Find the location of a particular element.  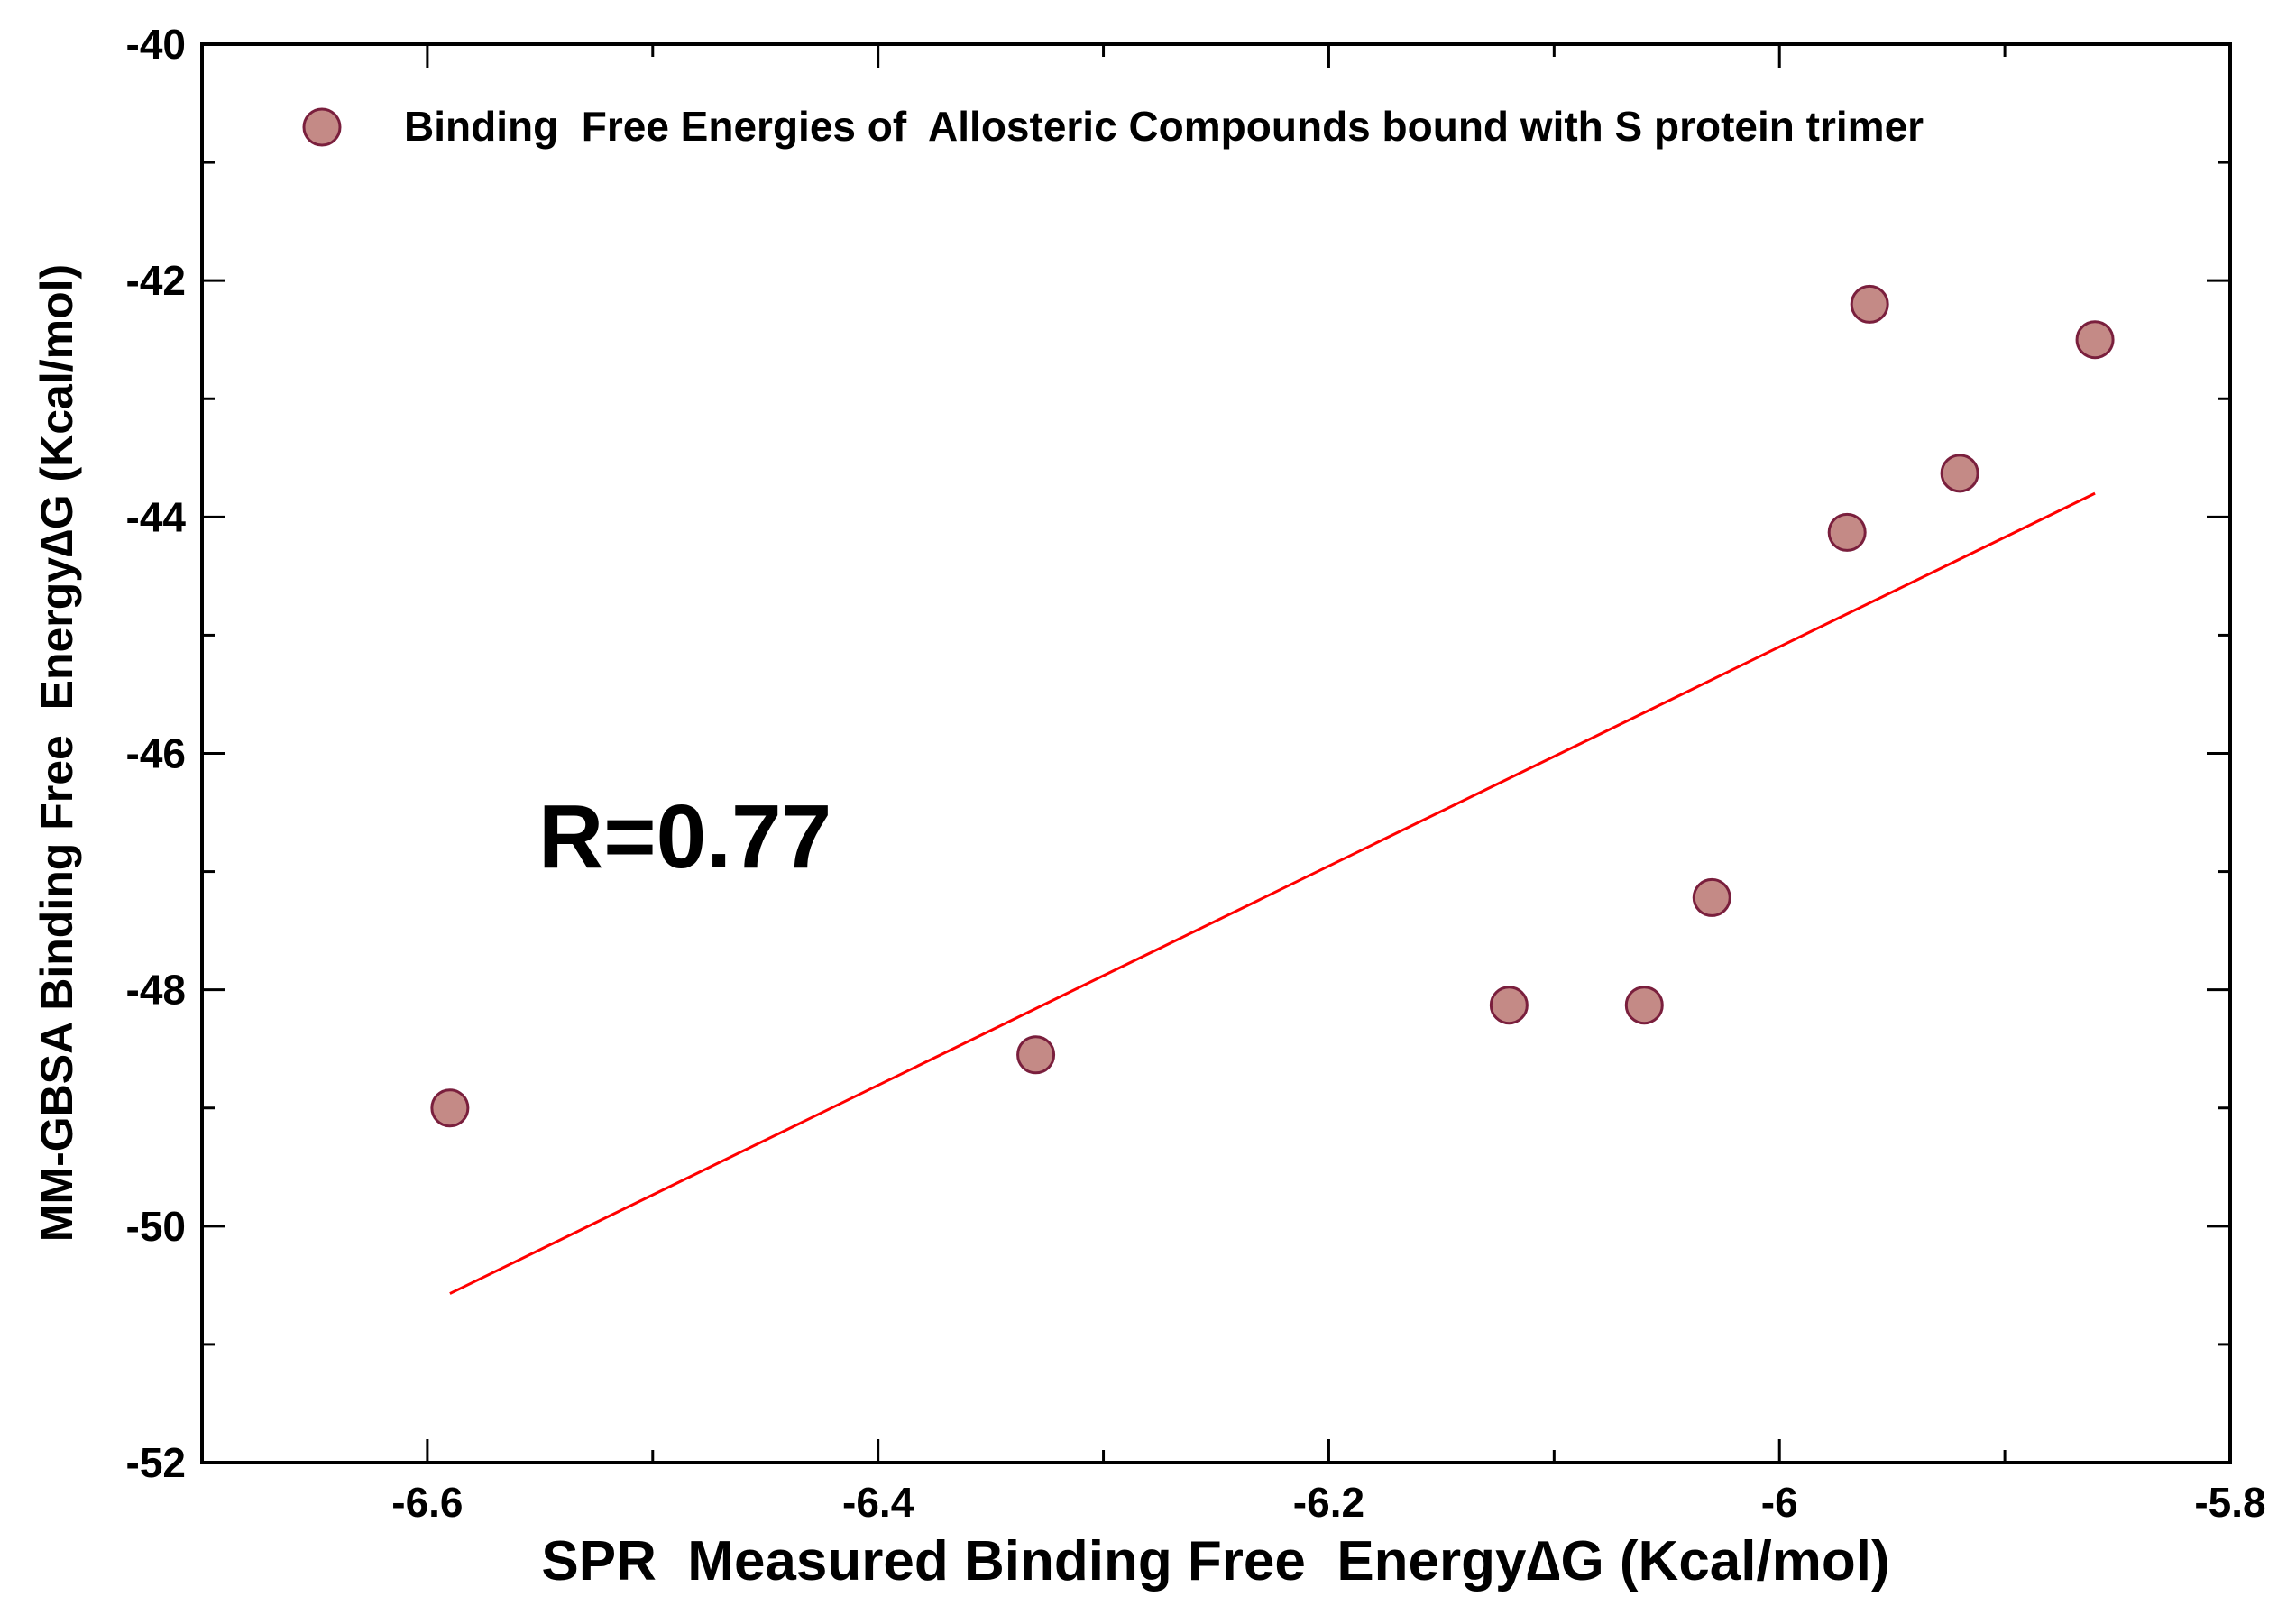

y-tick-label: -52 is located at coordinates (156, 1462).